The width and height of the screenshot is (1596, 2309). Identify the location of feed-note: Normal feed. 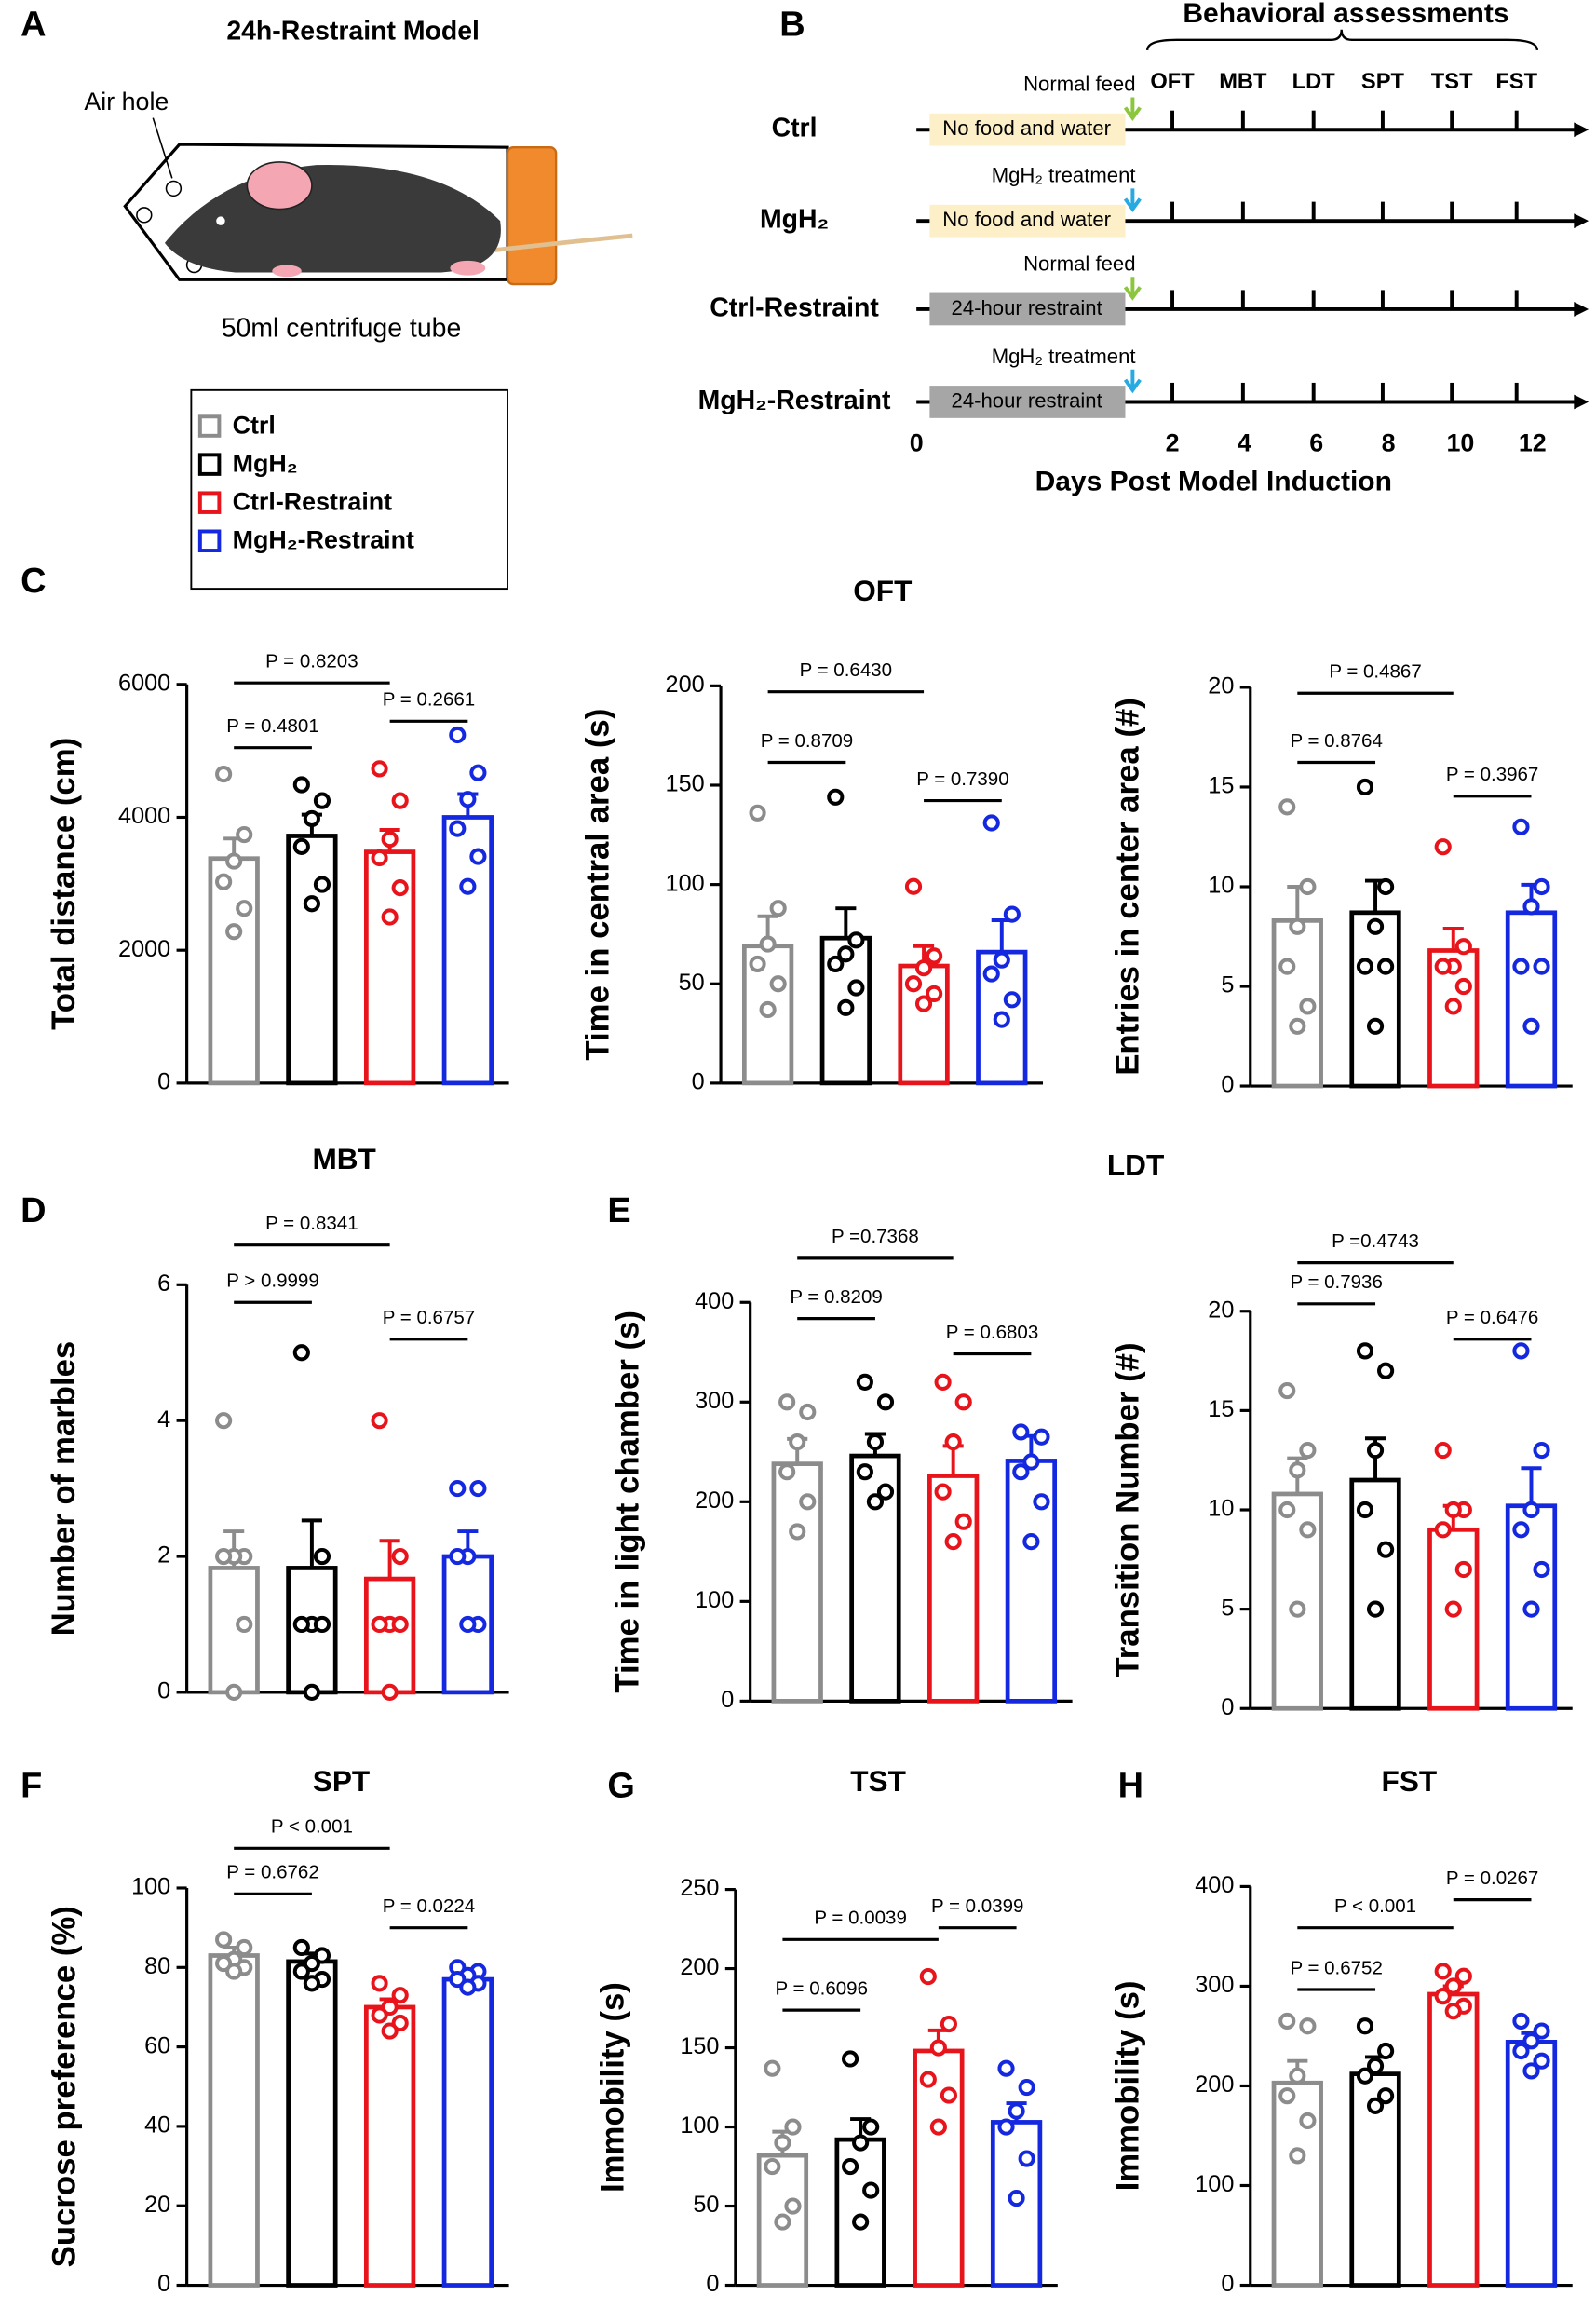
(1079, 263).